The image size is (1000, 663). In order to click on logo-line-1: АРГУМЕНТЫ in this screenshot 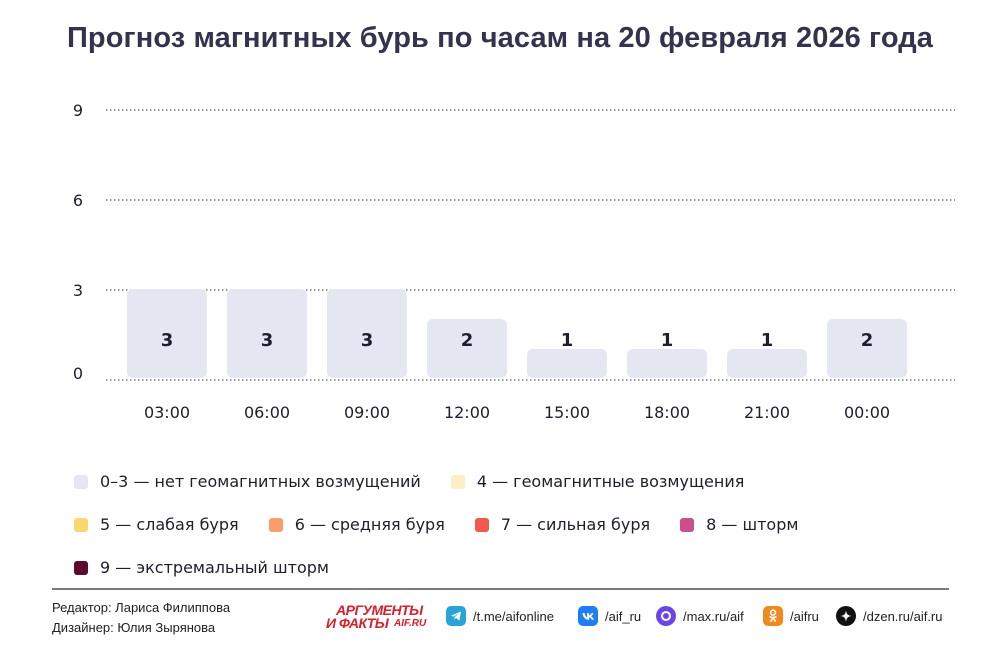, I will do `click(379, 610)`.